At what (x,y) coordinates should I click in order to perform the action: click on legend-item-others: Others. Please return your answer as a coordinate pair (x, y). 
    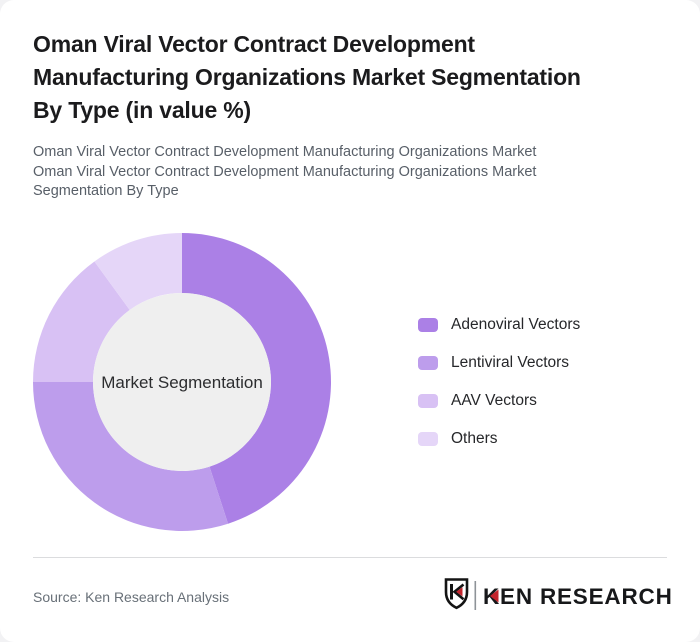
    Looking at the image, I should click on (499, 439).